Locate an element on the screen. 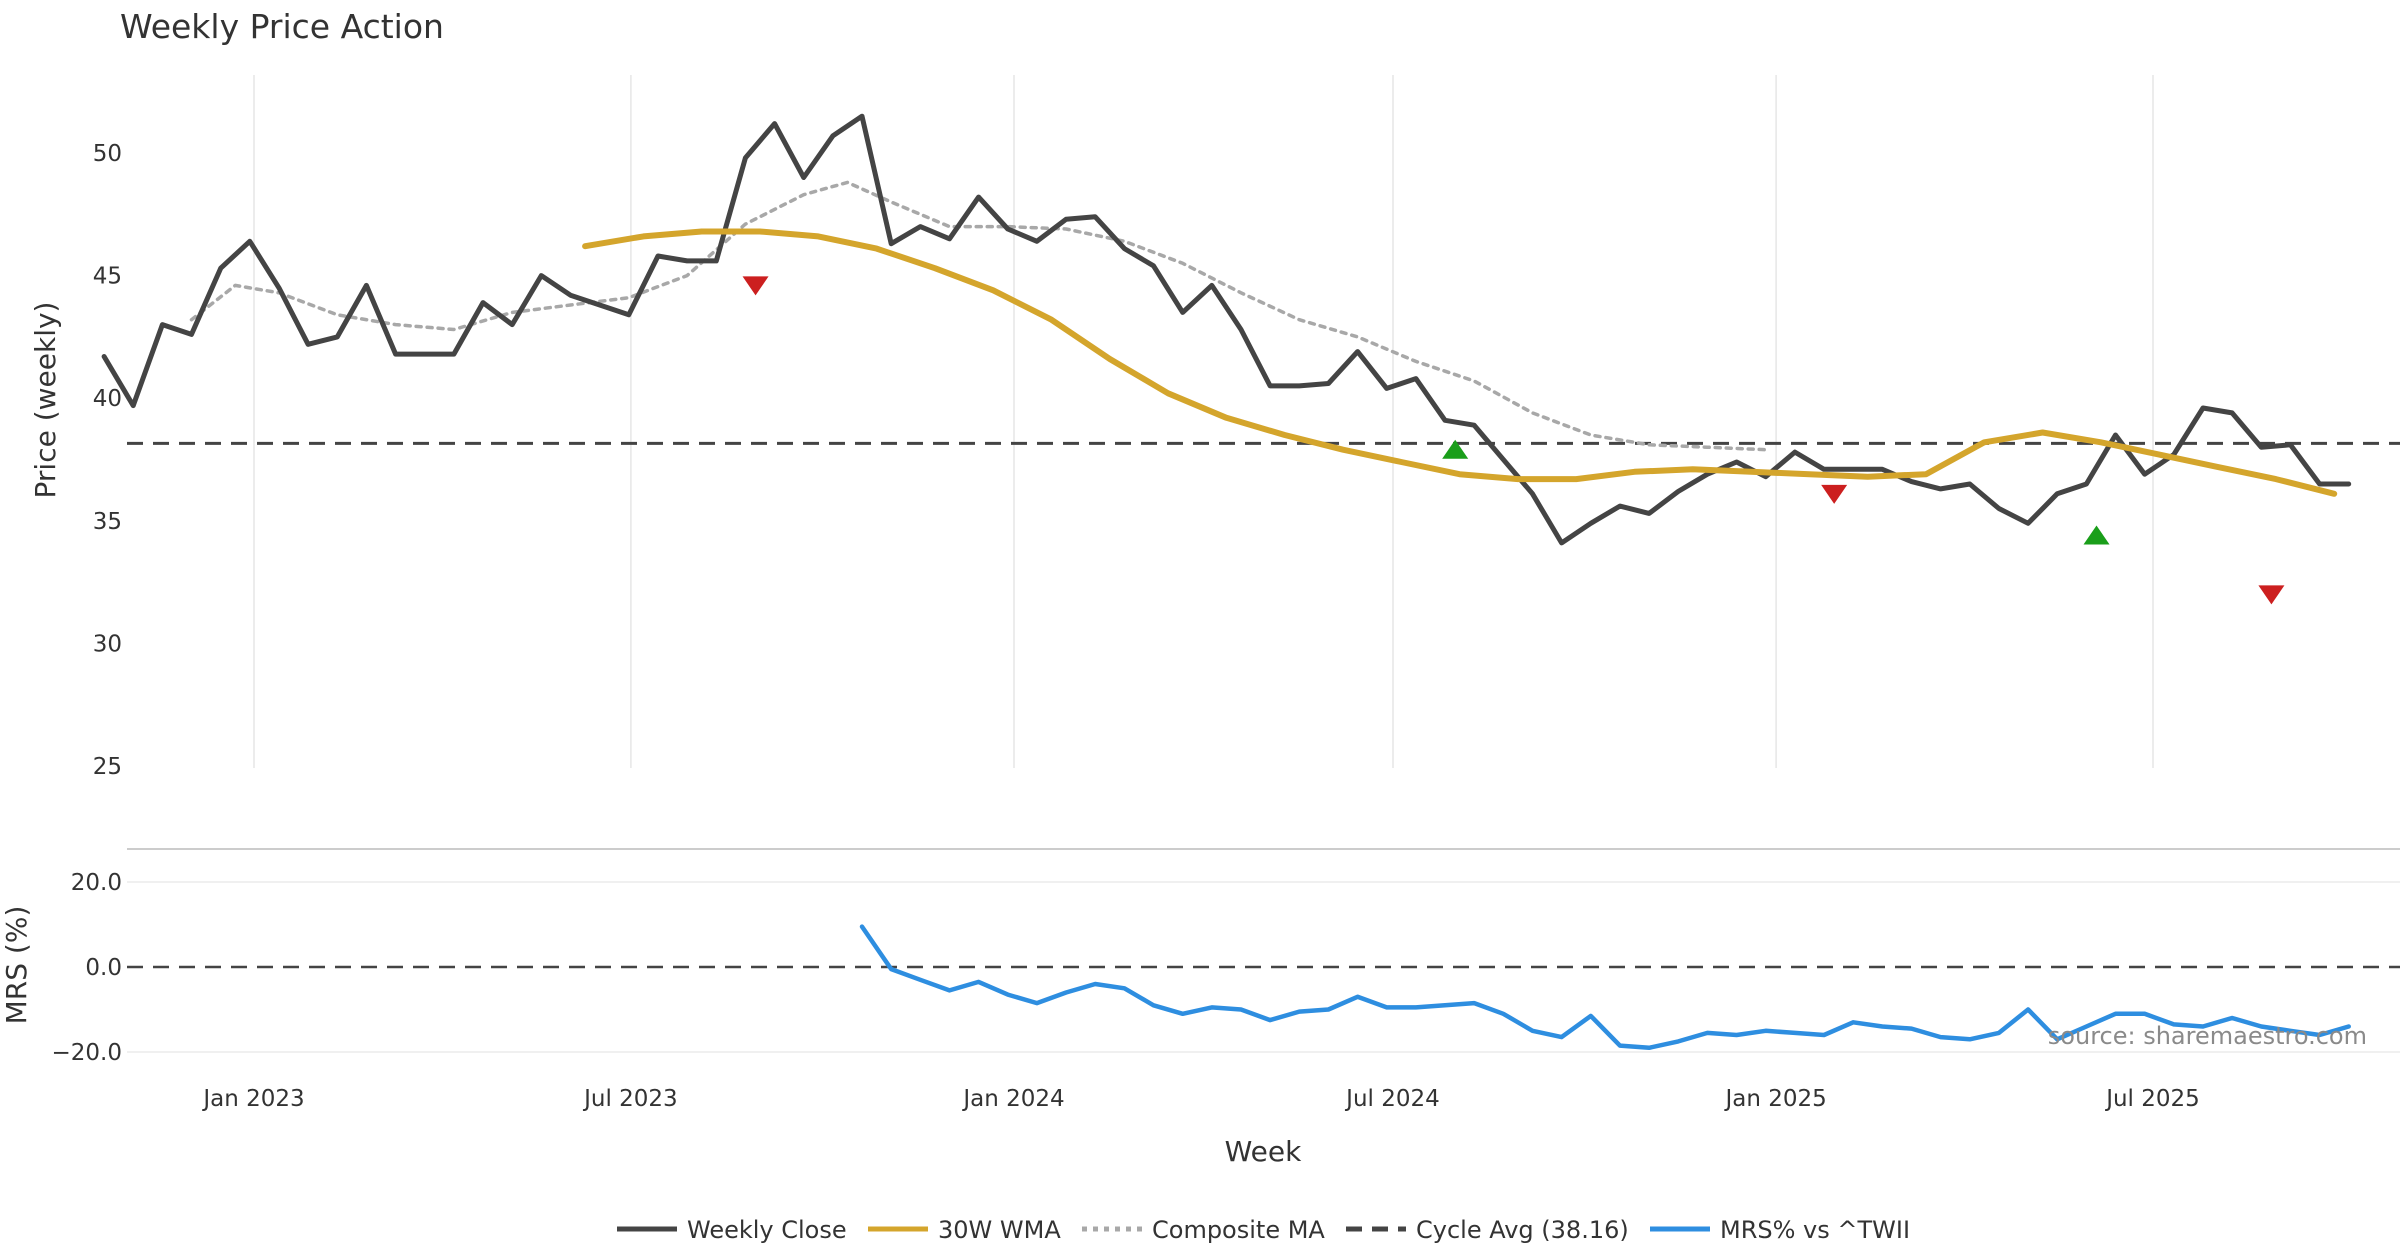  price-tick-label: 35 is located at coordinates (107, 522).